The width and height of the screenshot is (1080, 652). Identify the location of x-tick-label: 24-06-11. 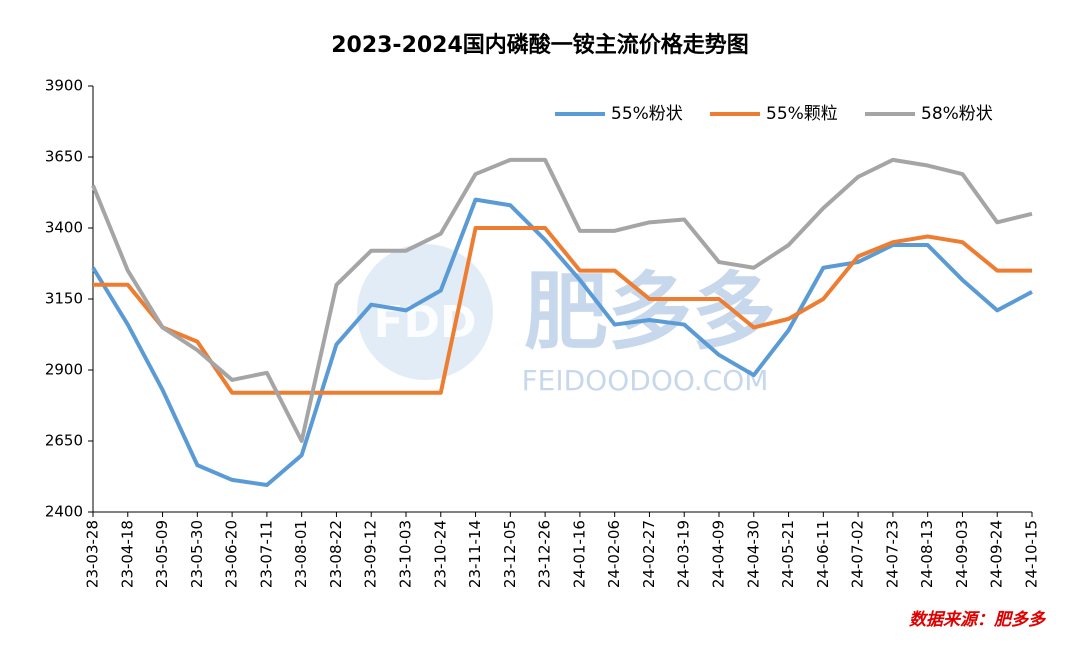
(823, 554).